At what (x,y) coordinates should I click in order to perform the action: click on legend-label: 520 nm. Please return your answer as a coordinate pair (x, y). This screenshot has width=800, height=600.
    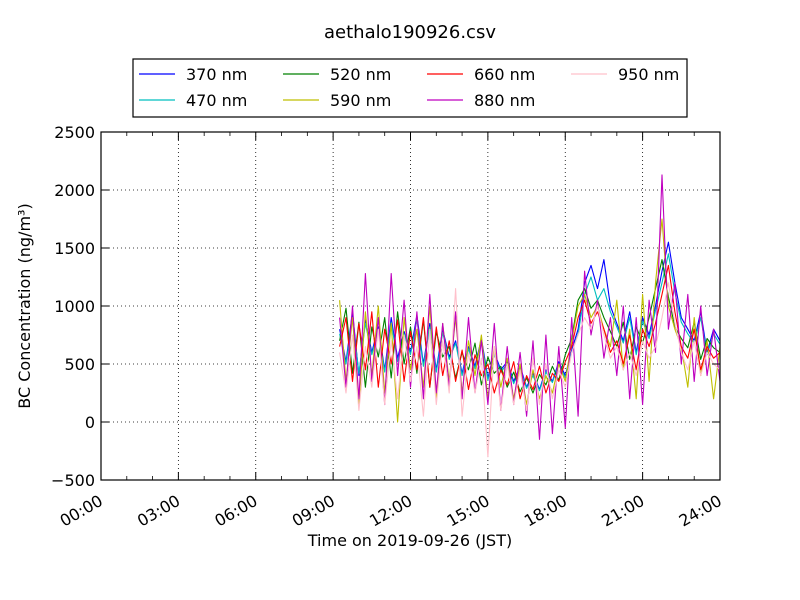
    Looking at the image, I should click on (360, 74).